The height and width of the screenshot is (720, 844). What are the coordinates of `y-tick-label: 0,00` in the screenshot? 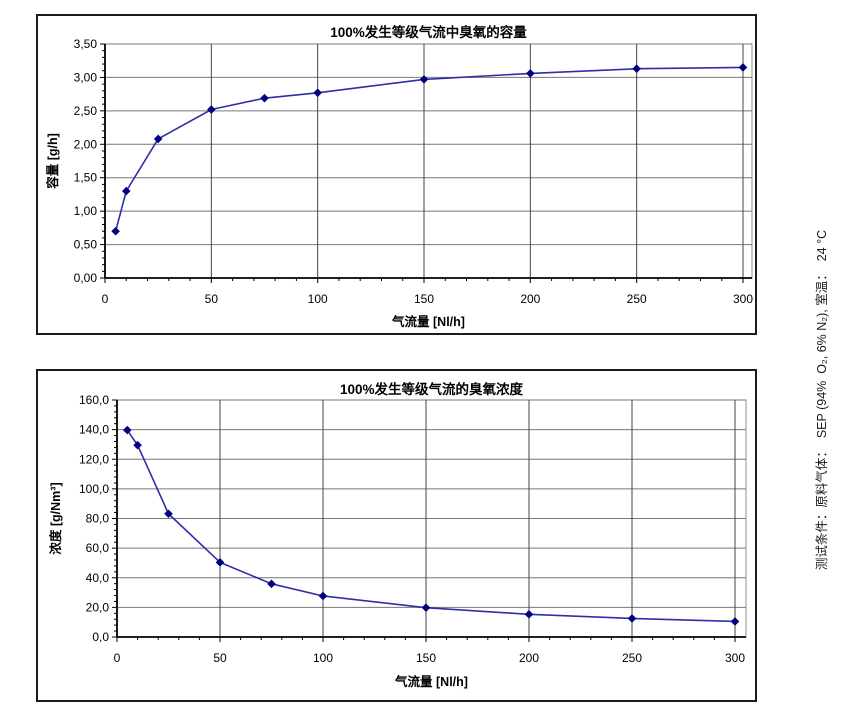 It's located at (86, 278).